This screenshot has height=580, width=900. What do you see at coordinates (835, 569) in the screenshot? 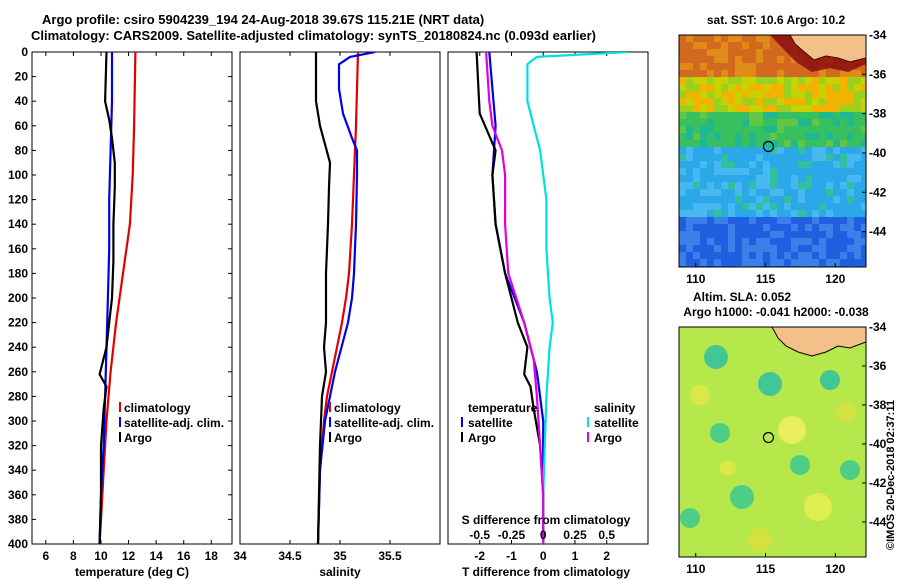
I see `map-x-tick-label: 120` at bounding box center [835, 569].